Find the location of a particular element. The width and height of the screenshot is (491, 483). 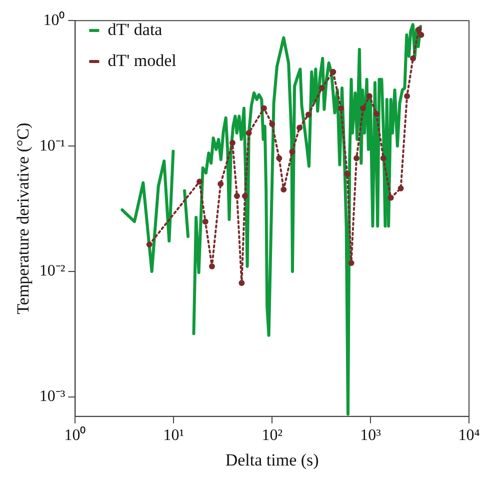

x-tick-label: 10² is located at coordinates (272, 435).